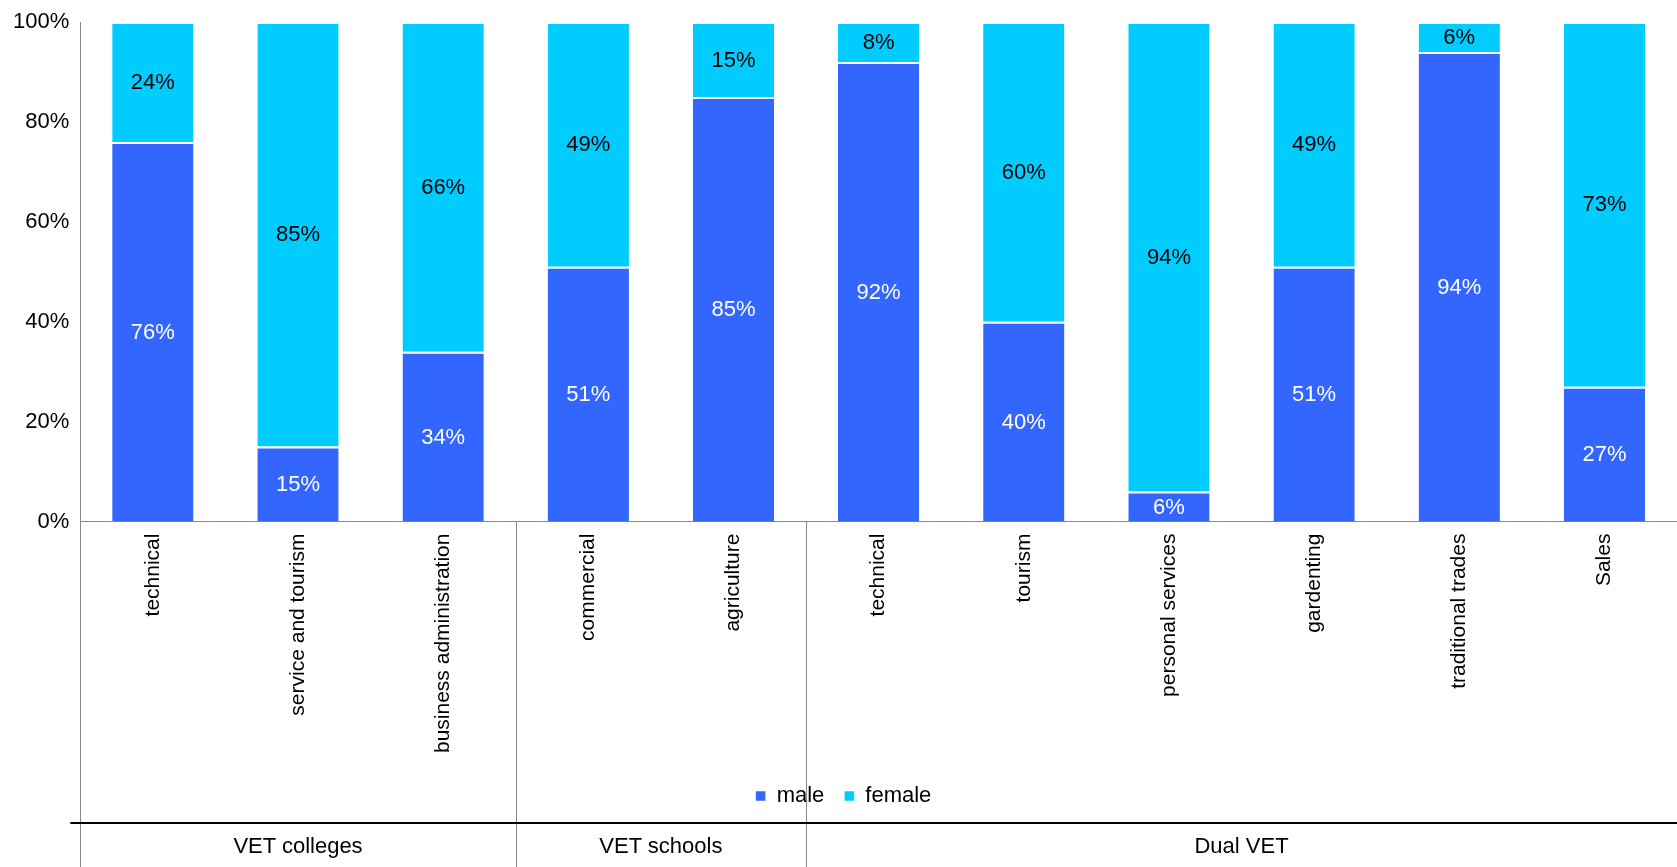  What do you see at coordinates (1023, 171) in the screenshot?
I see `data-label: 60%` at bounding box center [1023, 171].